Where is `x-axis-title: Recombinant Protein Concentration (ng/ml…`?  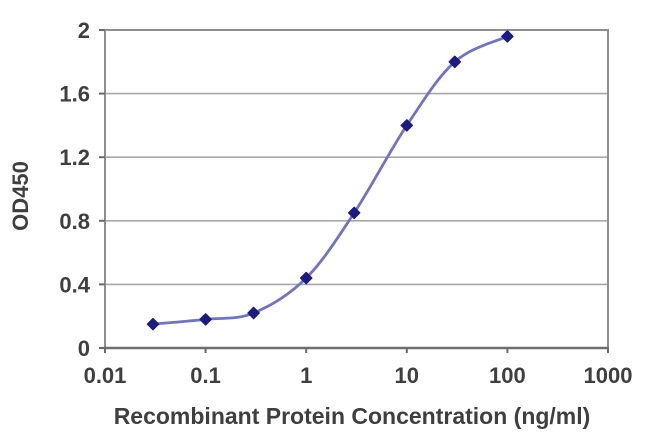 x-axis-title: Recombinant Protein Concentration (ng/ml… is located at coordinates (352, 416).